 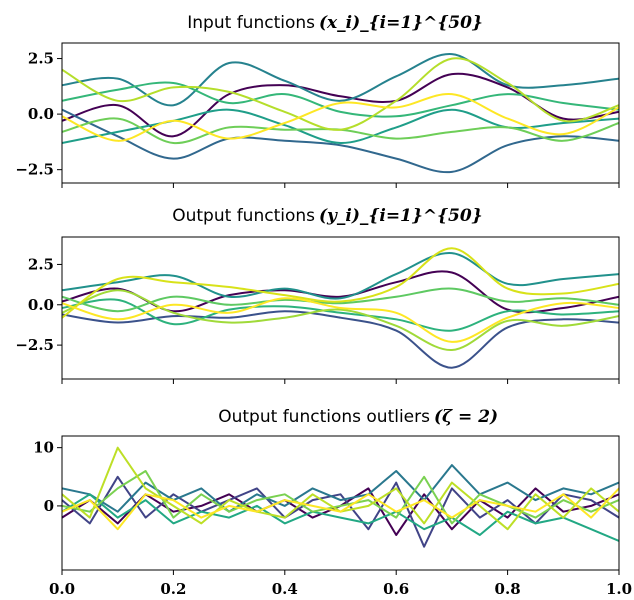 What do you see at coordinates (466, 417) in the screenshot?
I see `chart-title-math: (ζ = 2)` at bounding box center [466, 417].